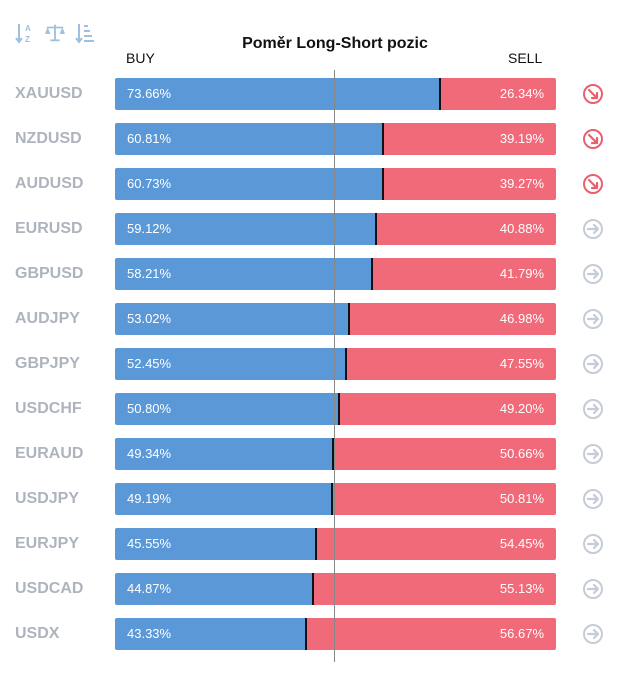 The image size is (629, 678). I want to click on buy-bar: 49.34%, so click(223, 454).